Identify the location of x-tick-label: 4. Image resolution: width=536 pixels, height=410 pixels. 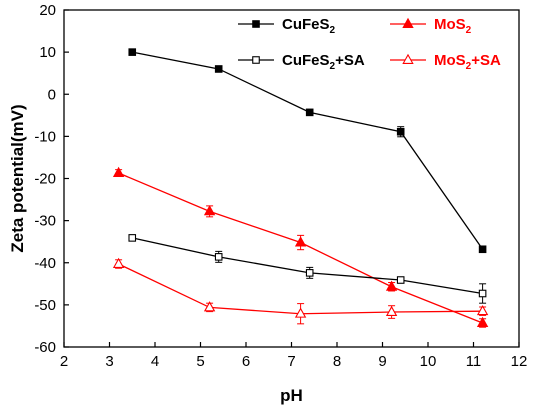
(155, 361).